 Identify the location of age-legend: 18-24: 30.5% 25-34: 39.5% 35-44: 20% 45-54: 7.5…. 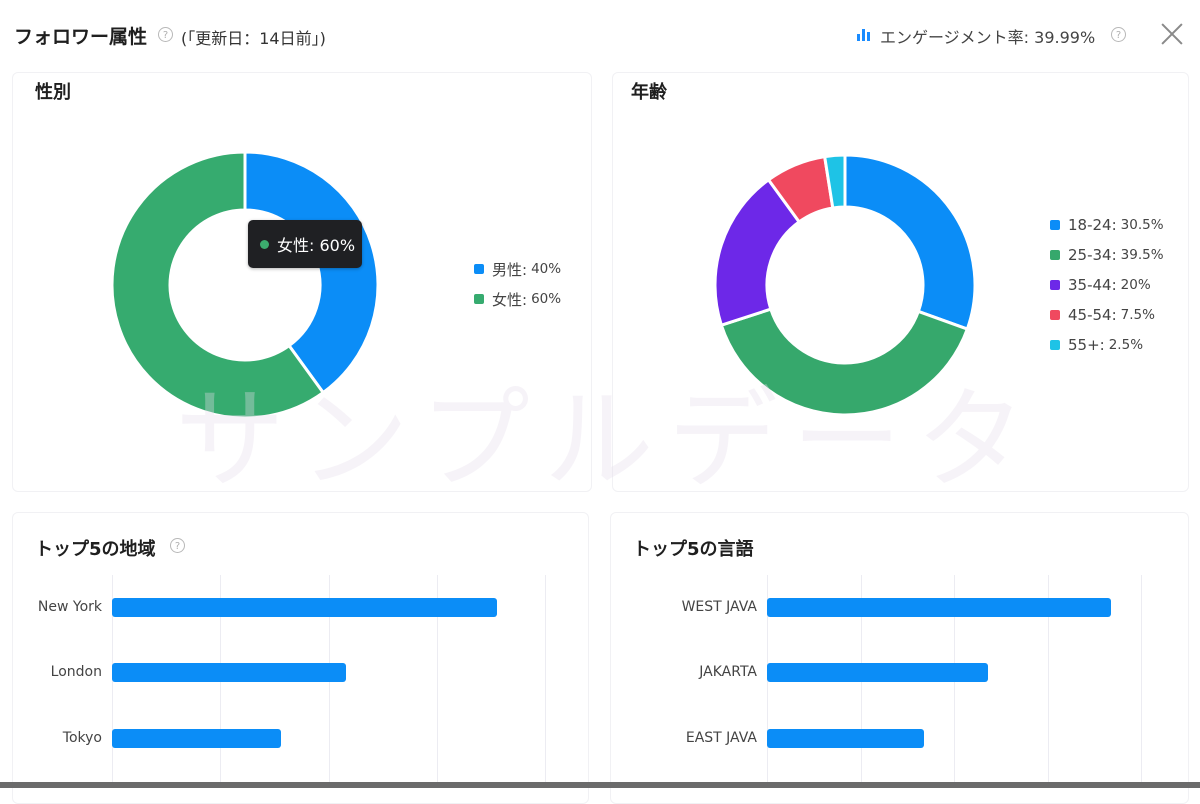
(1107, 285).